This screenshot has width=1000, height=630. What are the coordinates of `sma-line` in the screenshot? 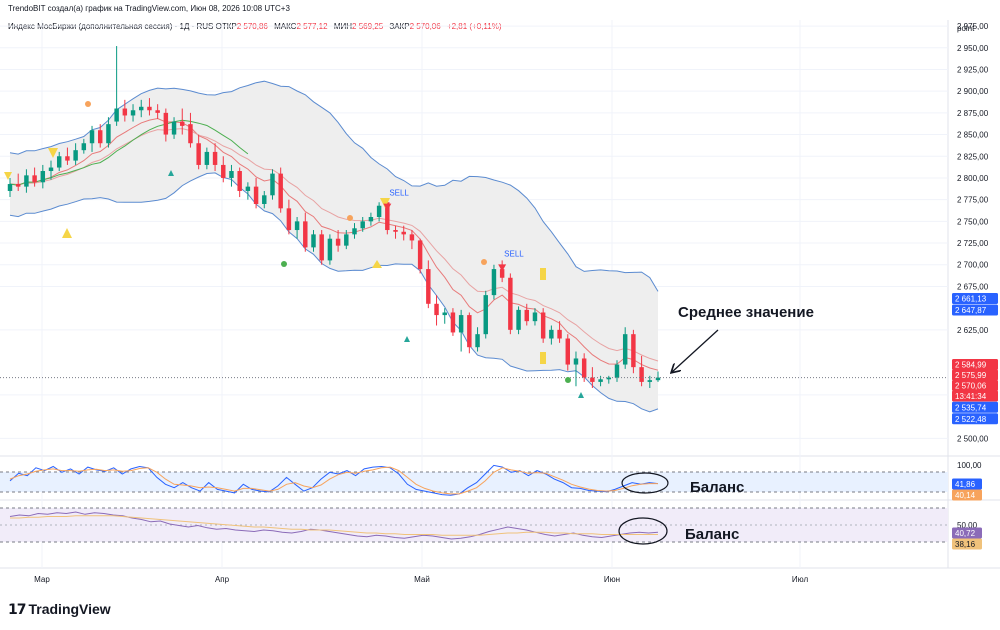 It's located at (129, 152).